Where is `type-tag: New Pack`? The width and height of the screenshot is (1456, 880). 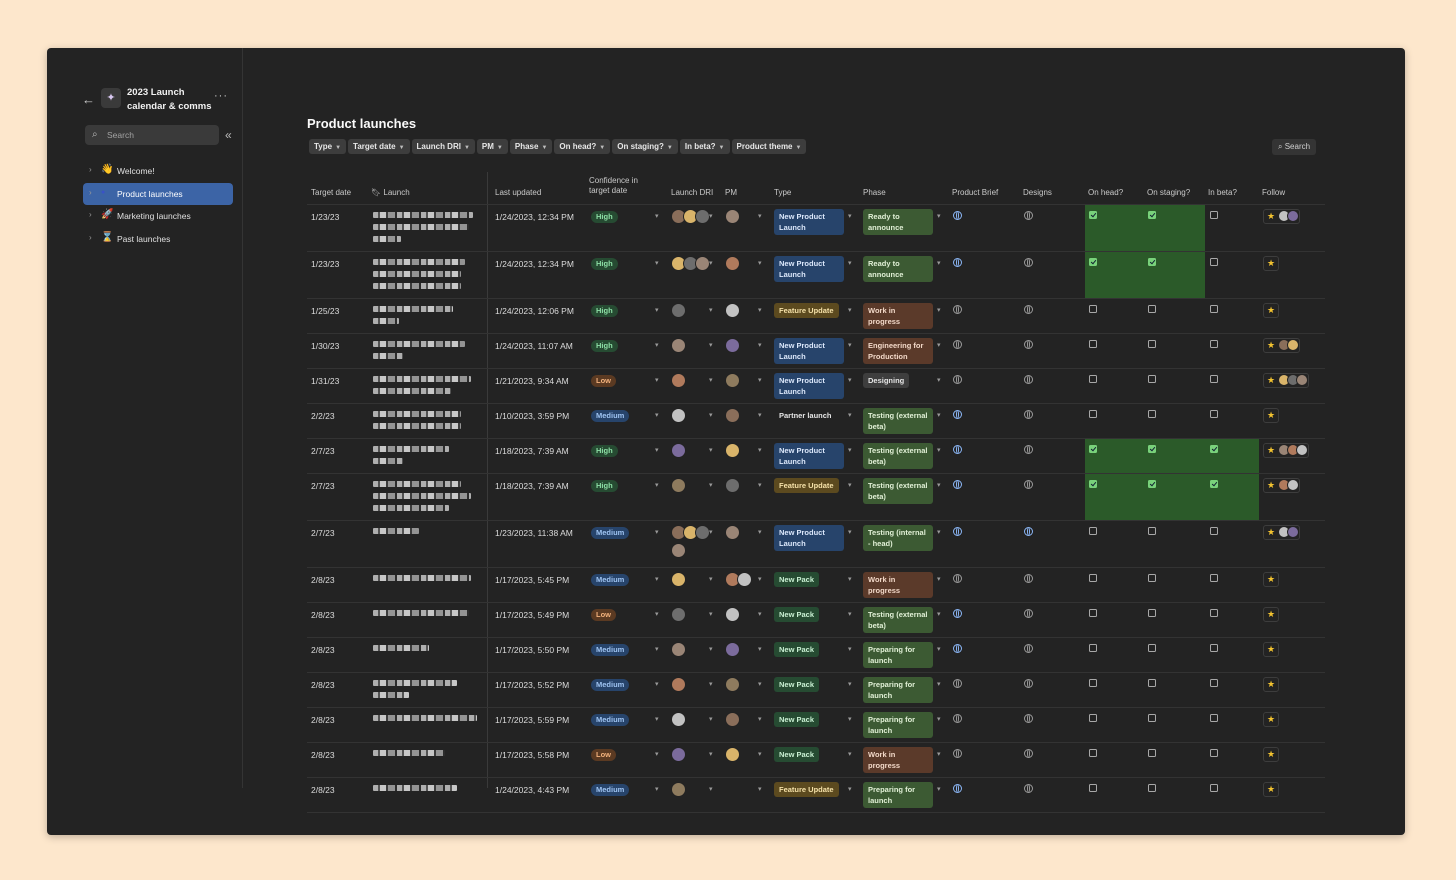 type-tag: New Pack is located at coordinates (797, 754).